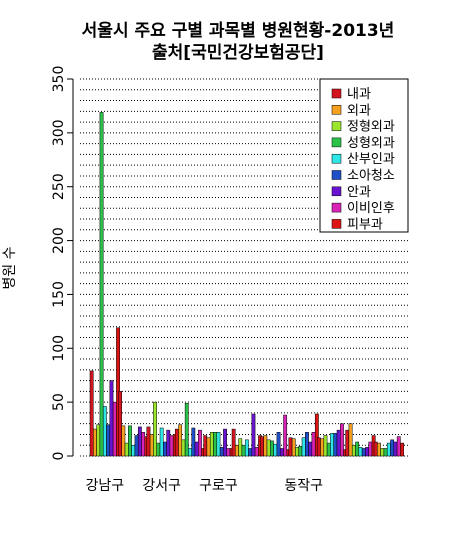 This screenshot has width=451, height=553. What do you see at coordinates (59, 294) in the screenshot?
I see `y-tick-label: 150` at bounding box center [59, 294].